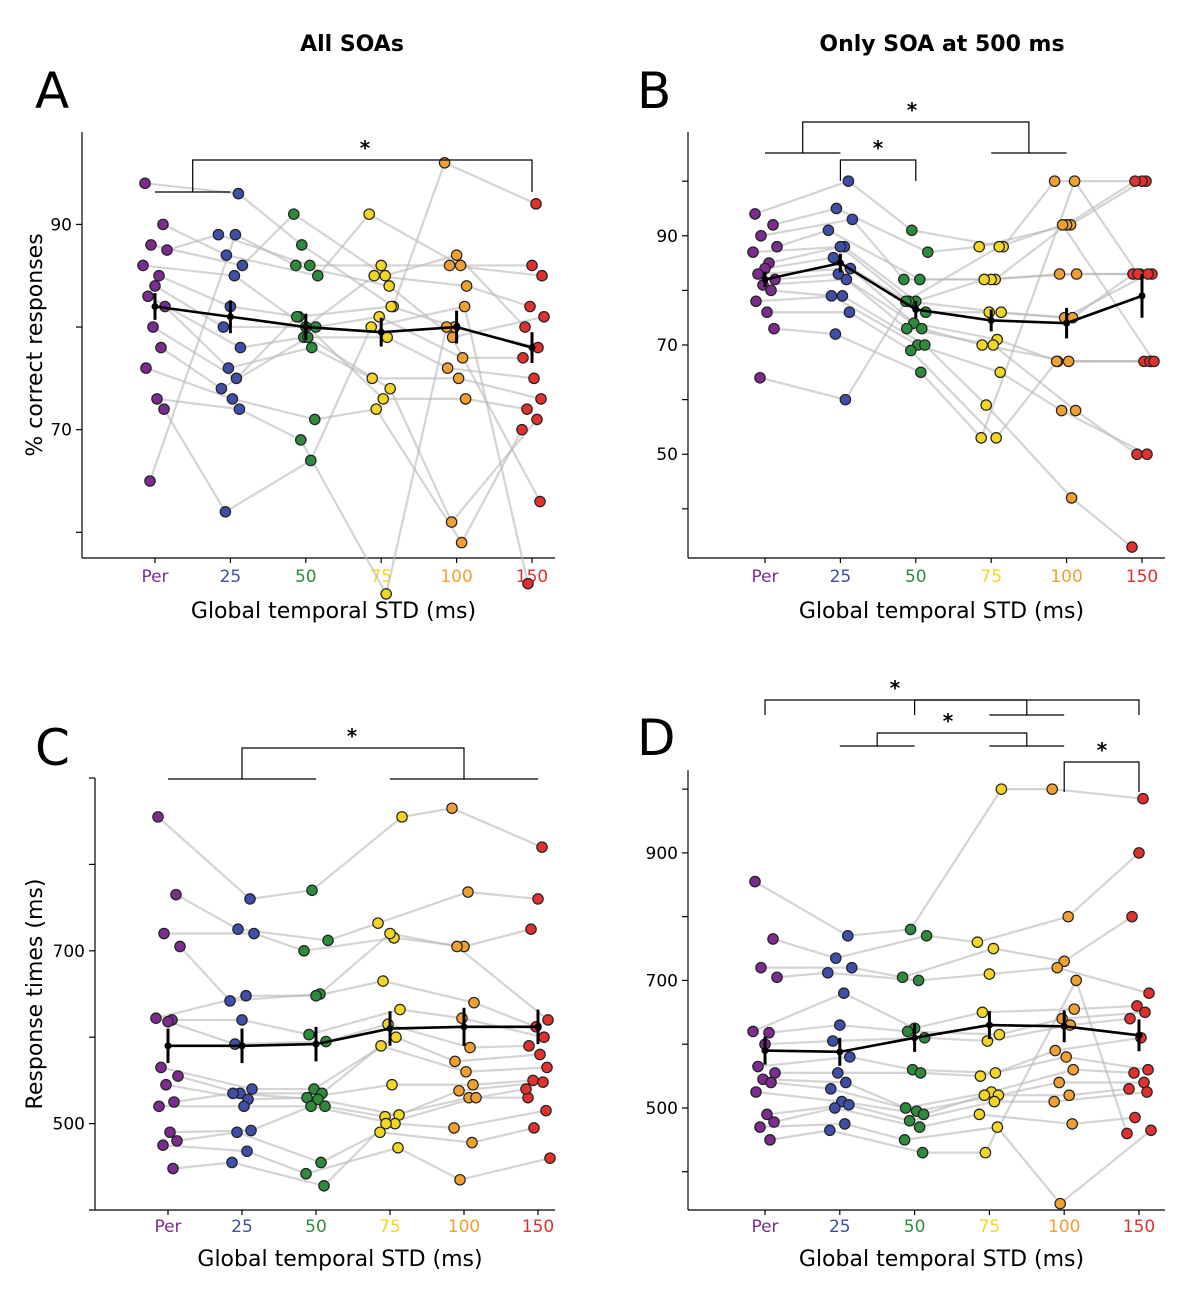 The height and width of the screenshot is (1291, 1200). Describe the element at coordinates (231, 577) in the screenshot. I see `panel-a-x-tick-label: 25` at that location.